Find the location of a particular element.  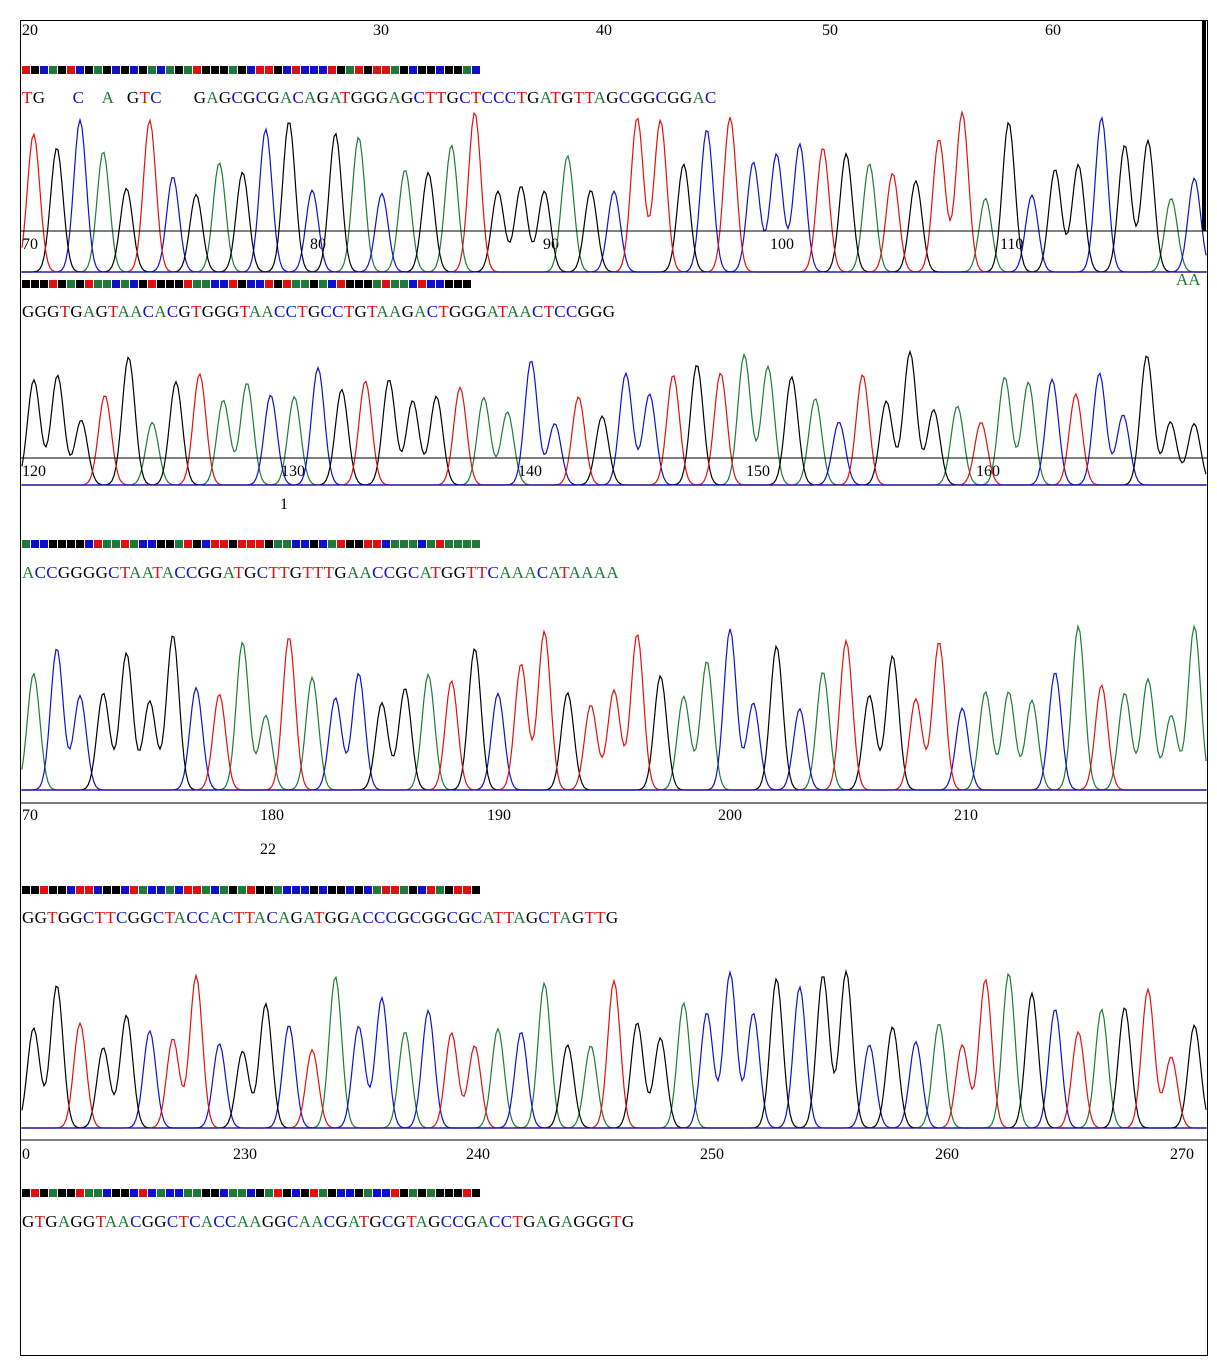

tick-label: 50 is located at coordinates (830, 30).